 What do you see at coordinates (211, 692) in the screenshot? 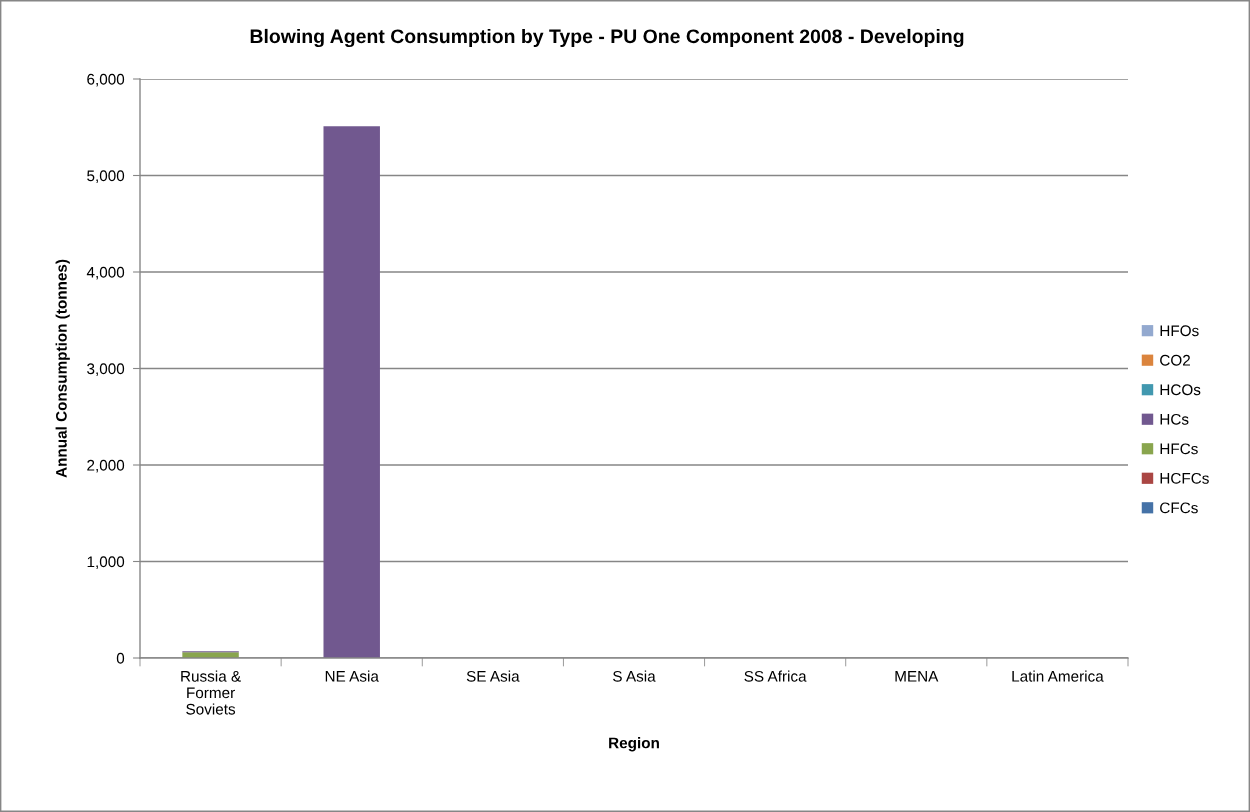
I see `x-tick-label: Russia & Former Soviets` at bounding box center [211, 692].